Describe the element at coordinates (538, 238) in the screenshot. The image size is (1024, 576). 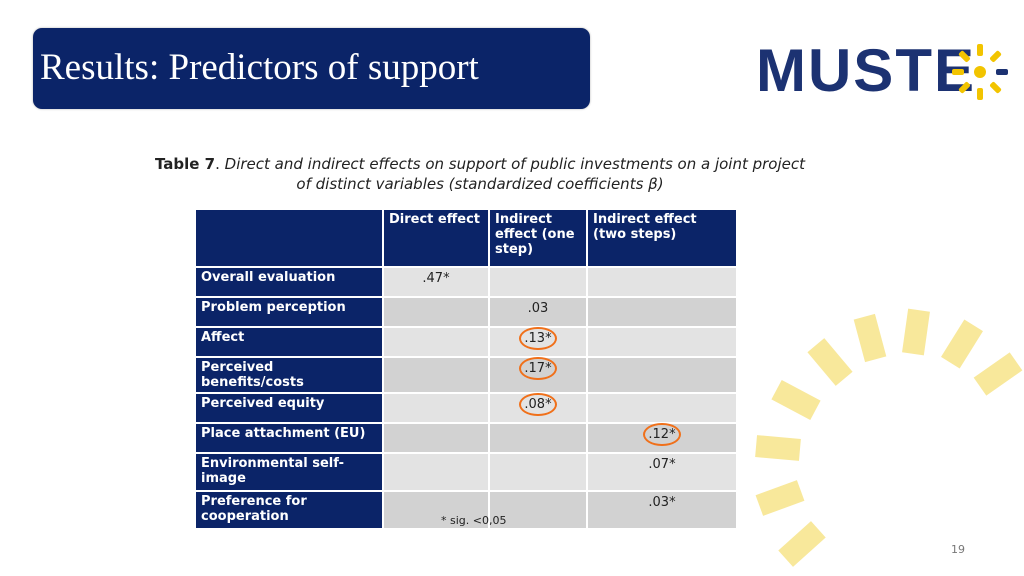
I see `header-indirect-one-step: Indirect effect (one step)` at that location.